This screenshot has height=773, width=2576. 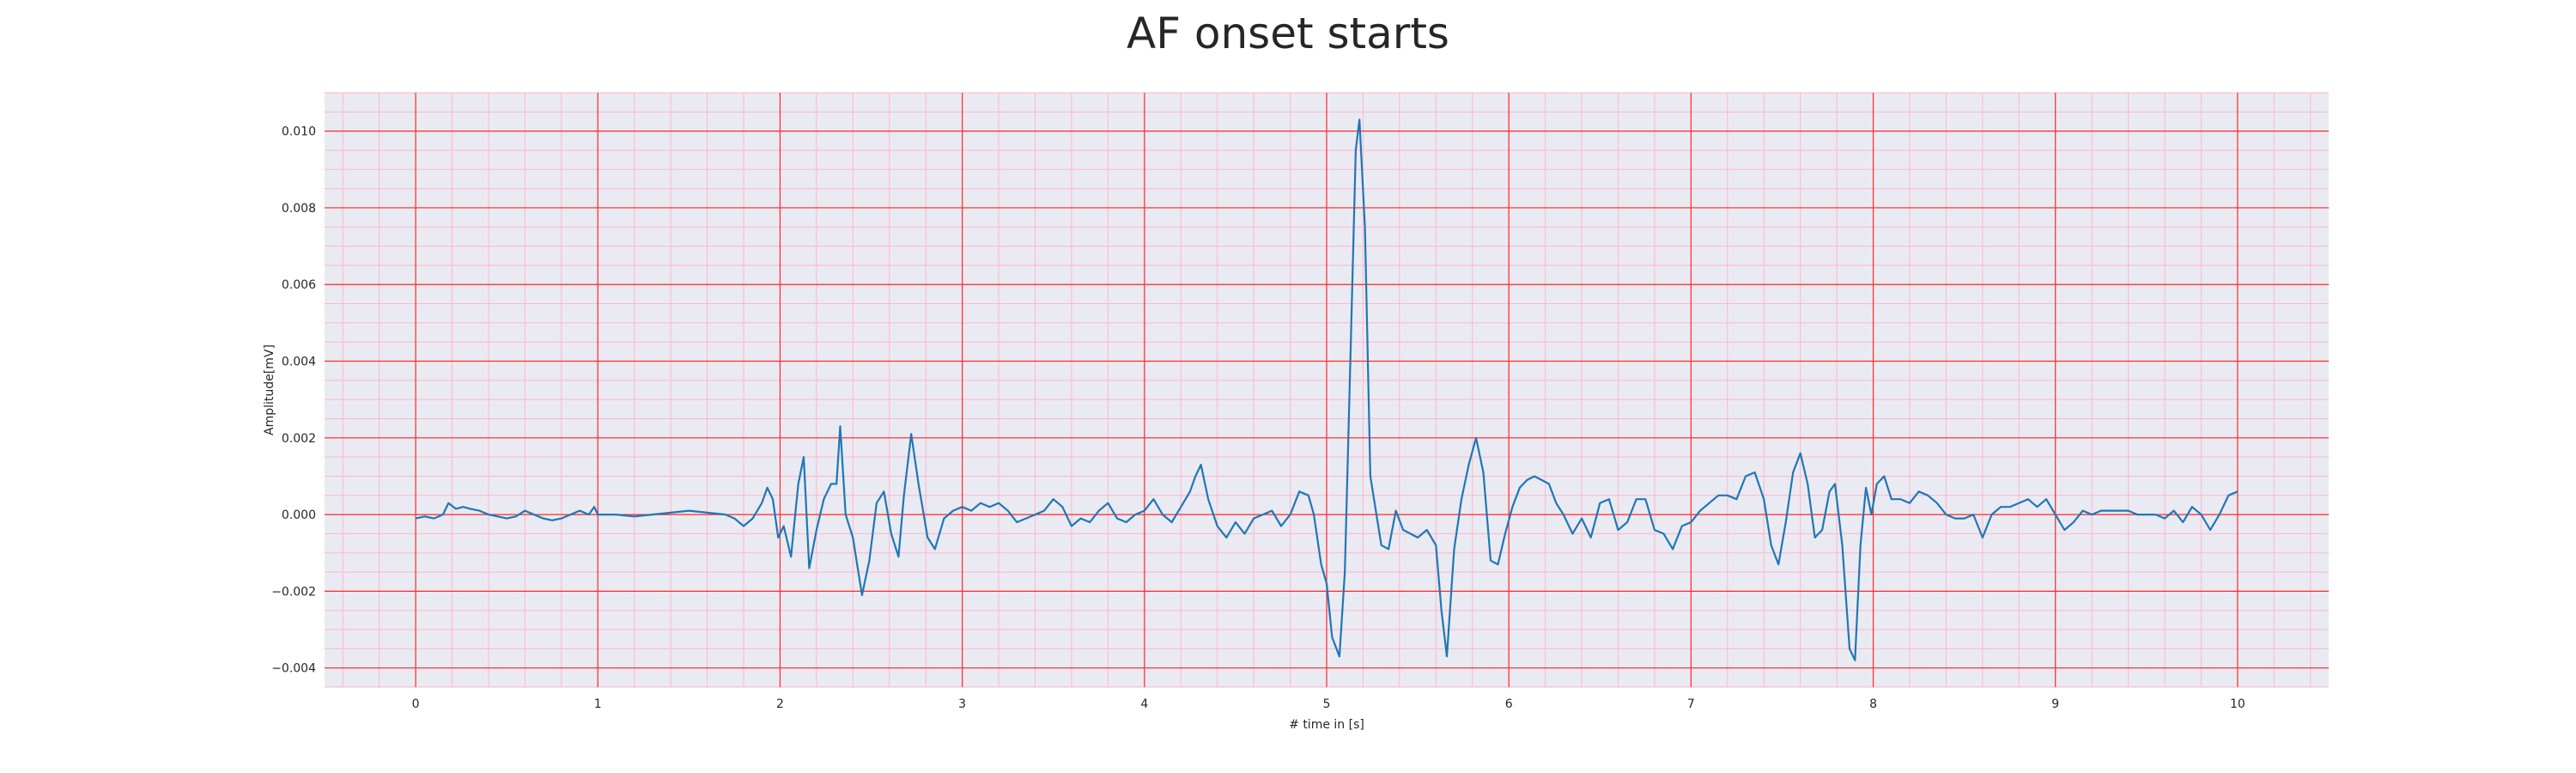 I want to click on x-tick-label: 9, so click(x=2055, y=704).